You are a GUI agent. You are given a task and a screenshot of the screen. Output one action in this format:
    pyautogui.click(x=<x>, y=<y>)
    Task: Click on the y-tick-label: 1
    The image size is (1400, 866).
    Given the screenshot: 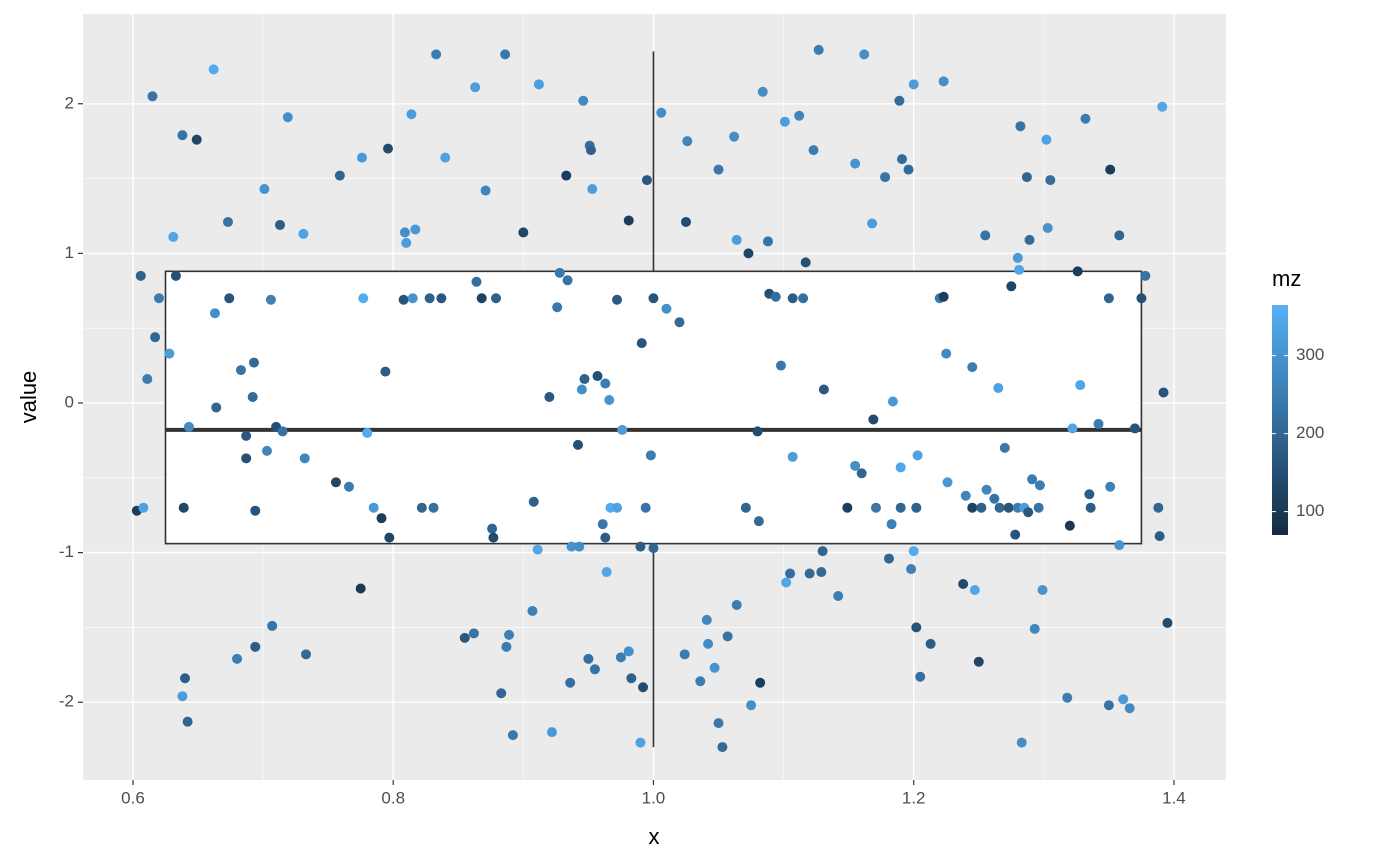 What is the action you would take?
    pyautogui.click(x=69, y=252)
    